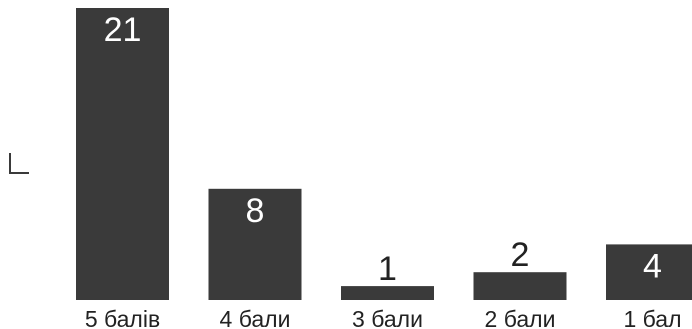  Describe the element at coordinates (520, 255) in the screenshot. I see `bar-value-label: 2` at that location.